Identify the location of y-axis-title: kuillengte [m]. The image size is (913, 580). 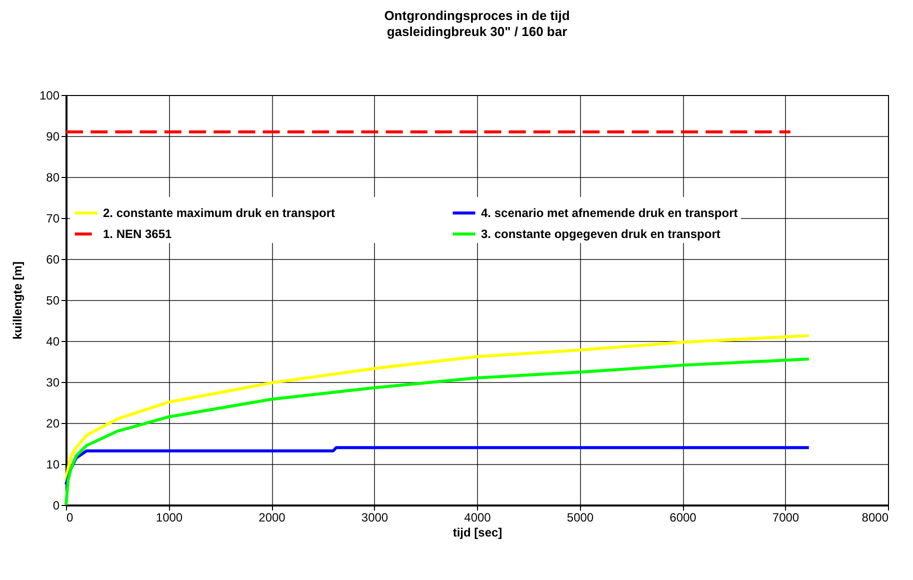
(17, 300).